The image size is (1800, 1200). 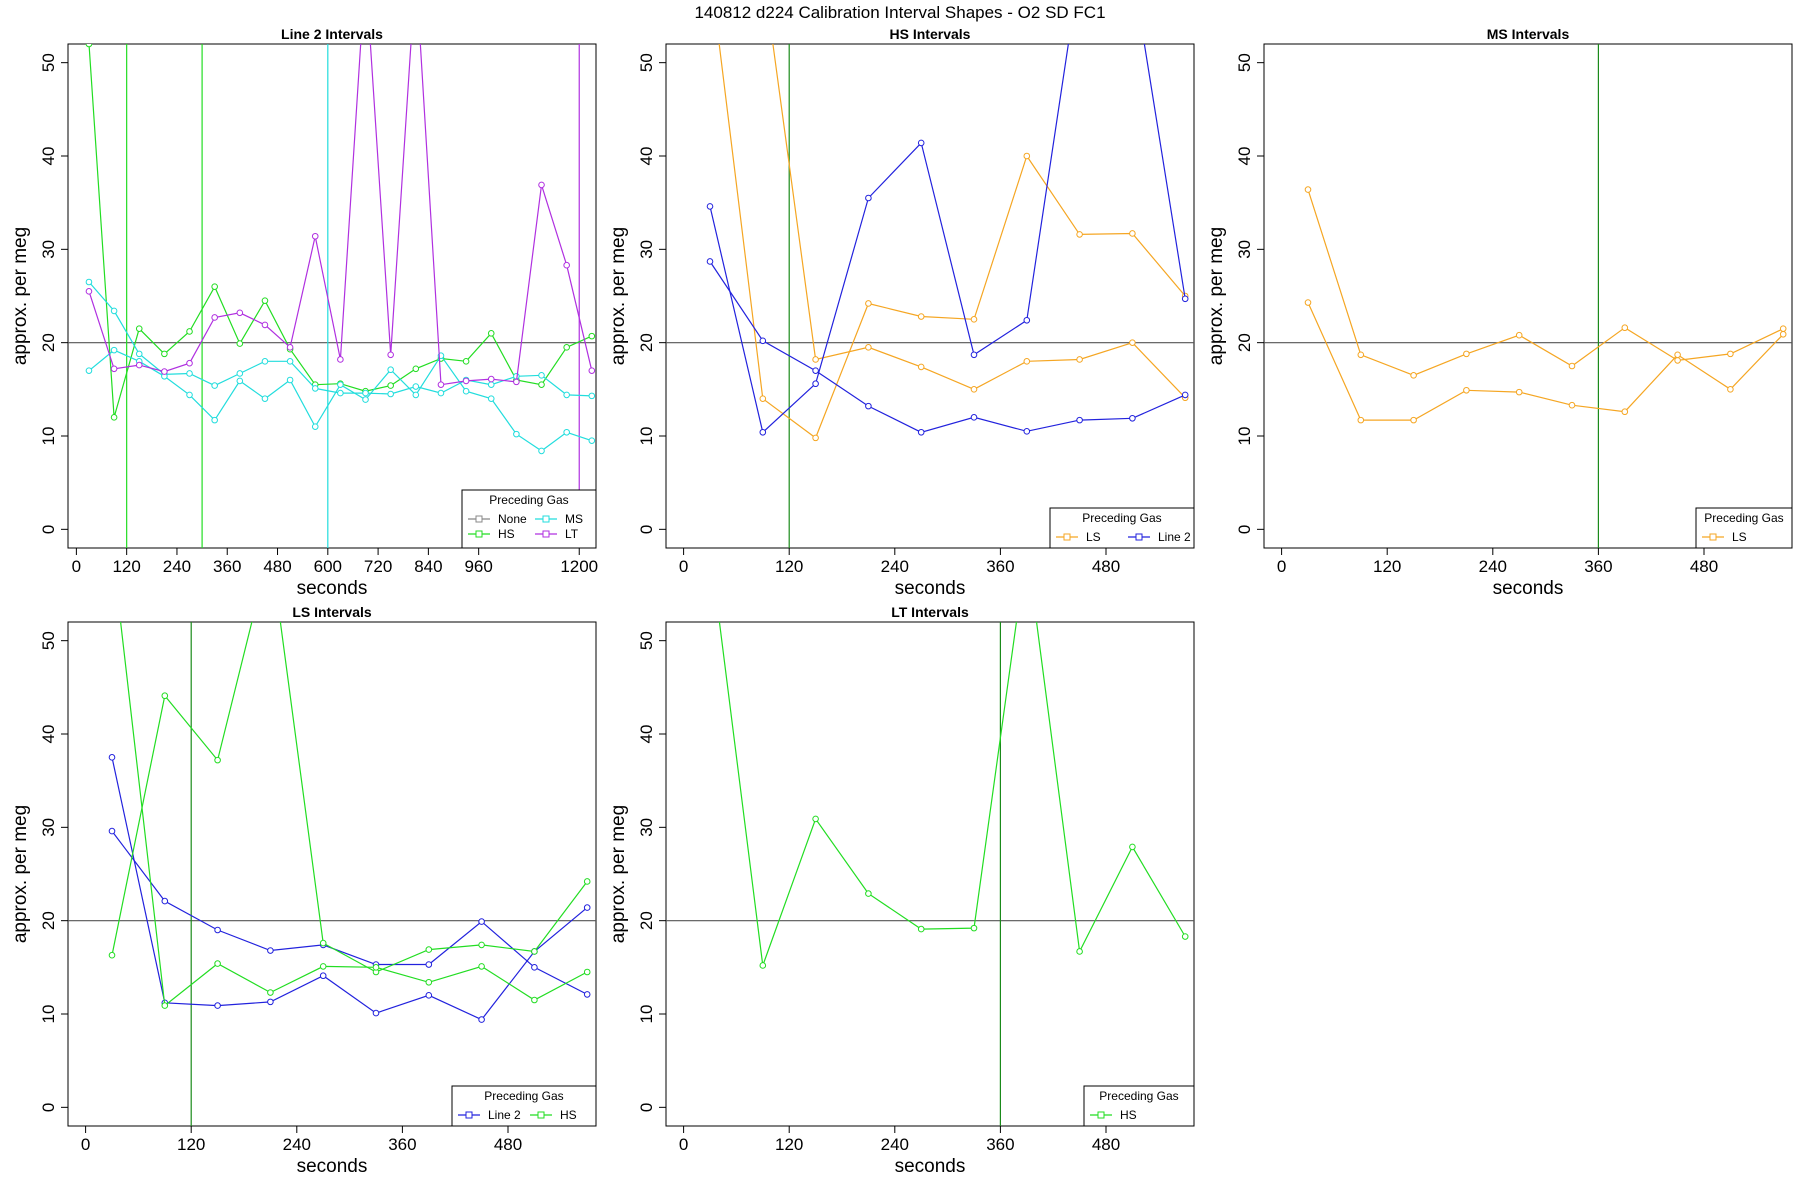 What do you see at coordinates (559, 519) in the screenshot?
I see `legend-entry: MS` at bounding box center [559, 519].